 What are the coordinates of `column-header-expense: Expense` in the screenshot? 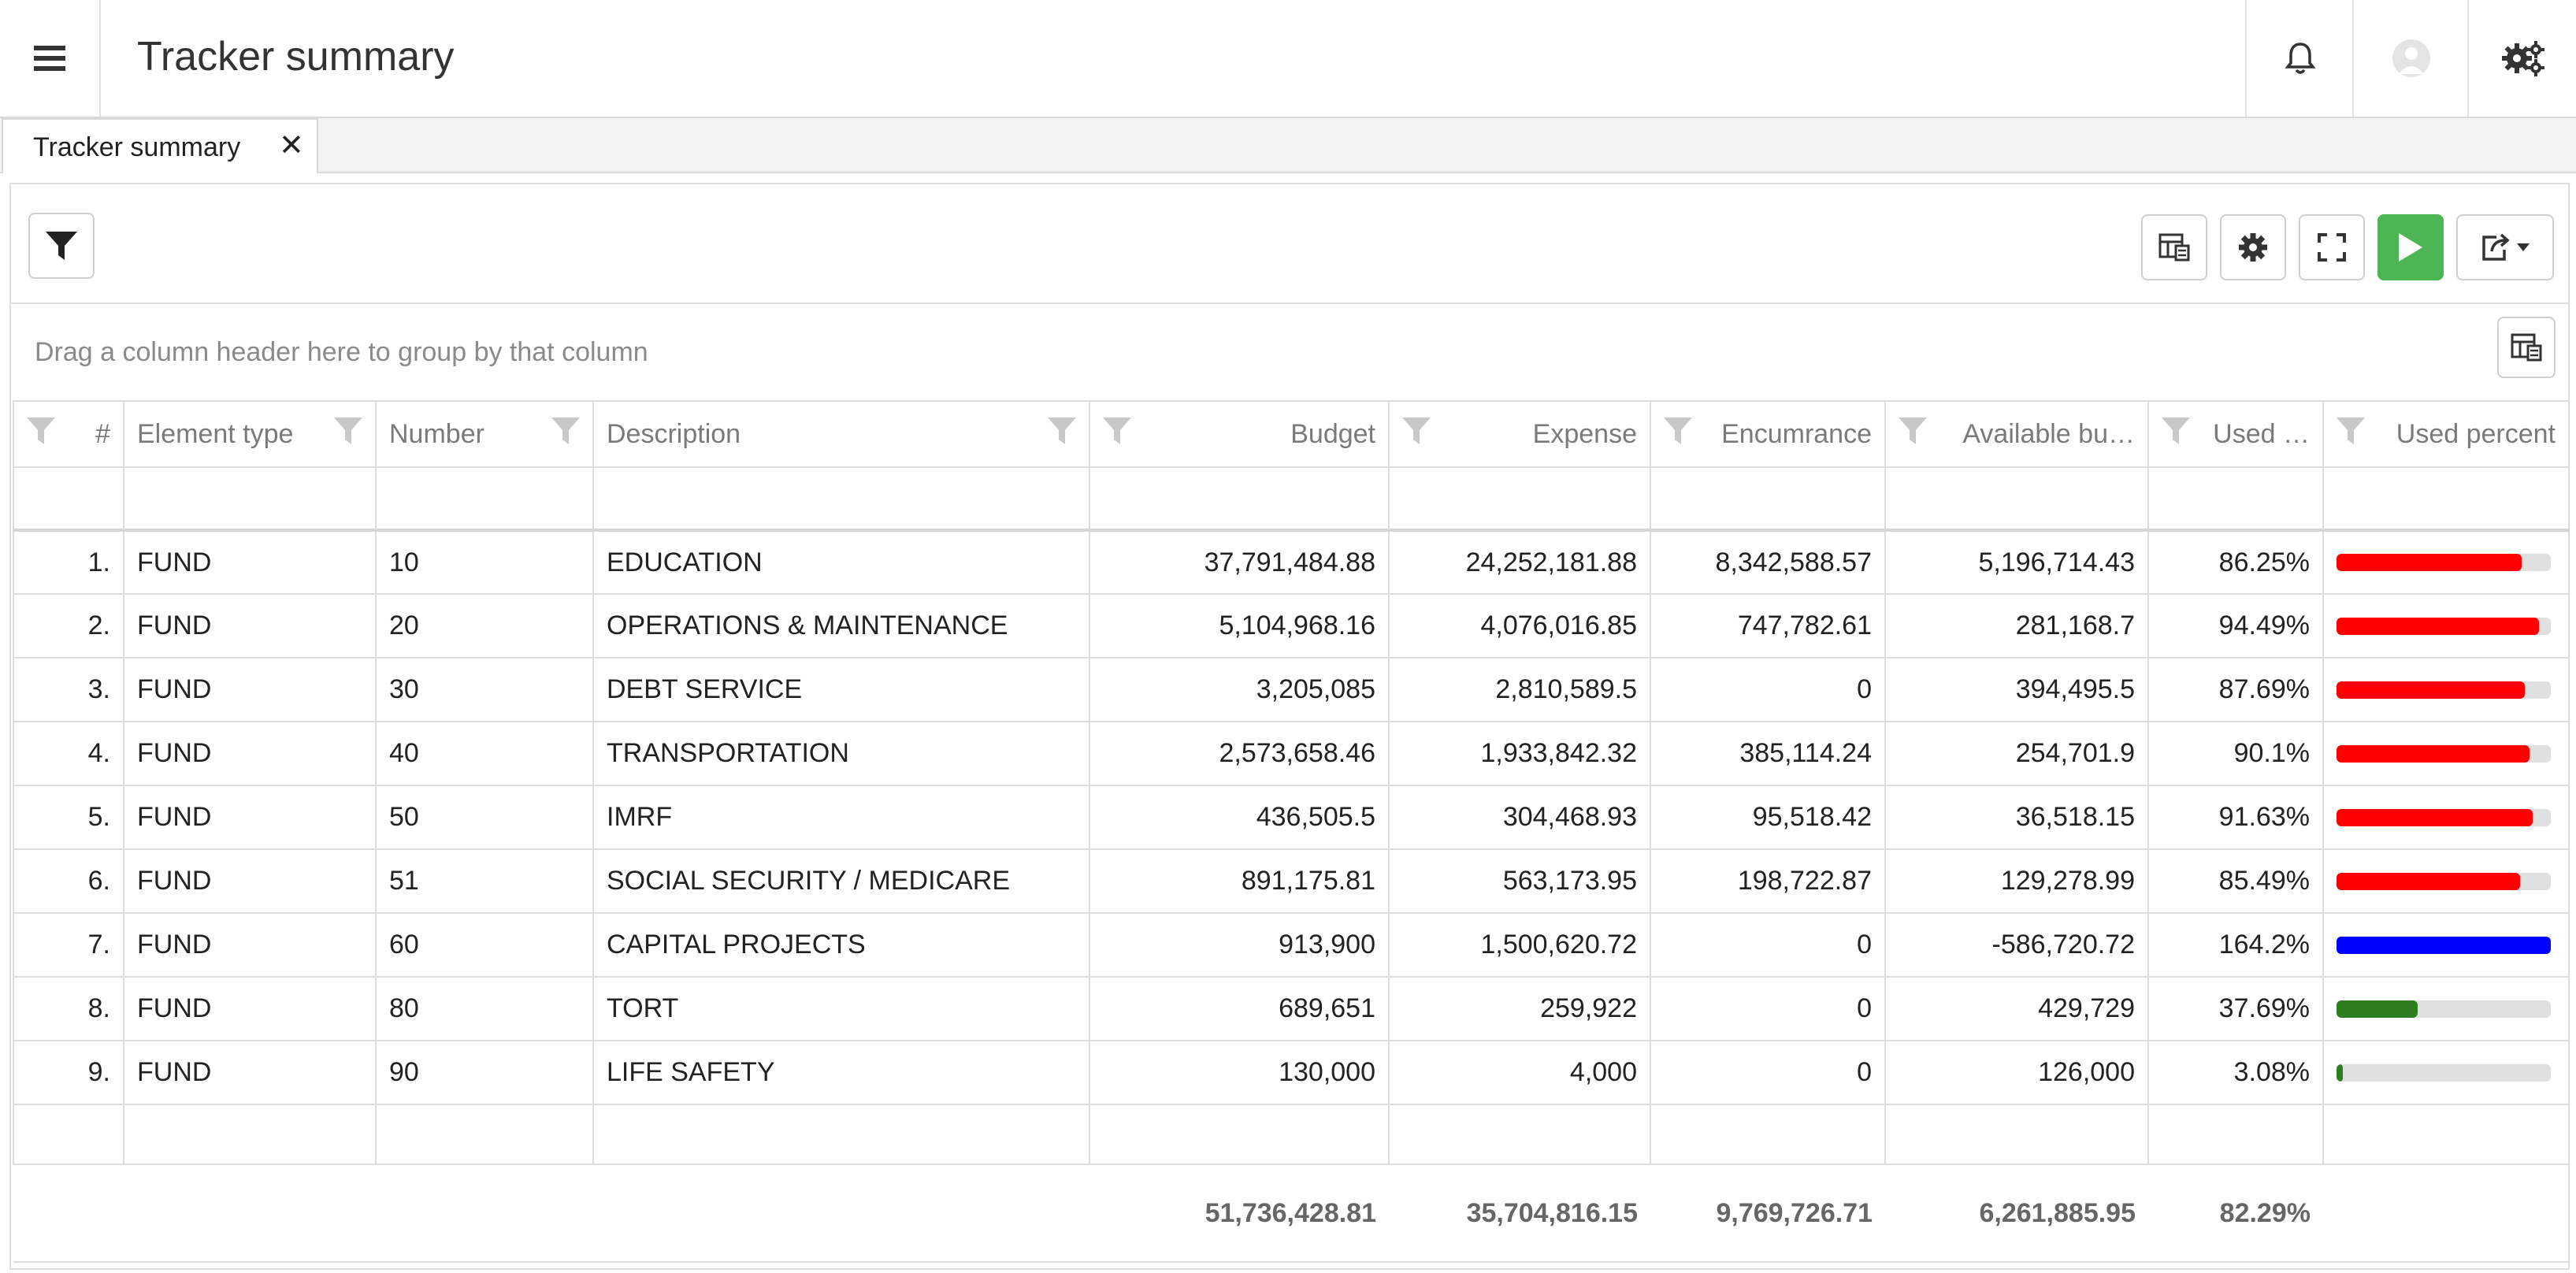 It's located at (1519, 434).